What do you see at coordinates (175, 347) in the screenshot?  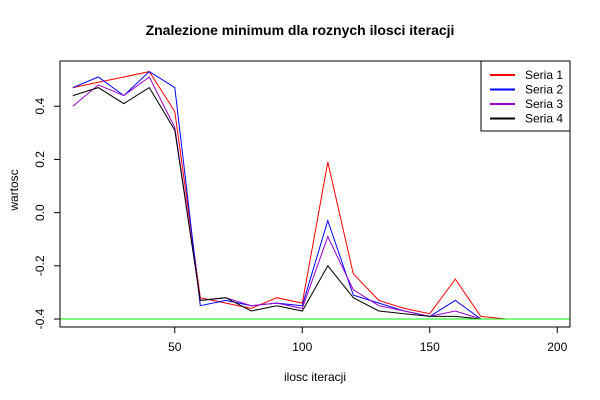 I see `x-tick-label: 50` at bounding box center [175, 347].